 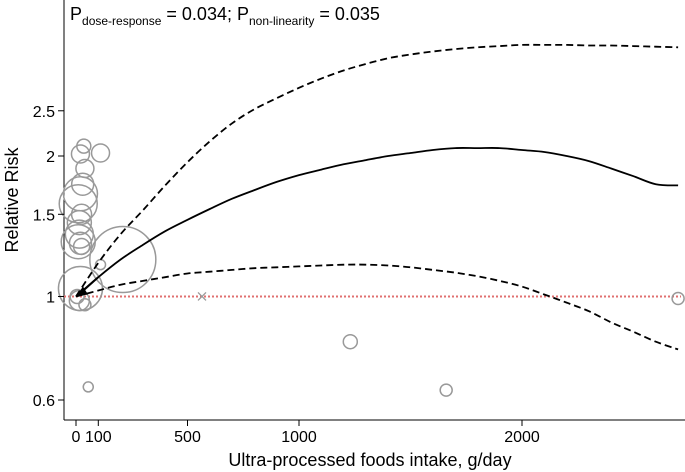 What do you see at coordinates (369, 460) in the screenshot?
I see `x-axis-title: Ultra-processed foods intake, g/day` at bounding box center [369, 460].